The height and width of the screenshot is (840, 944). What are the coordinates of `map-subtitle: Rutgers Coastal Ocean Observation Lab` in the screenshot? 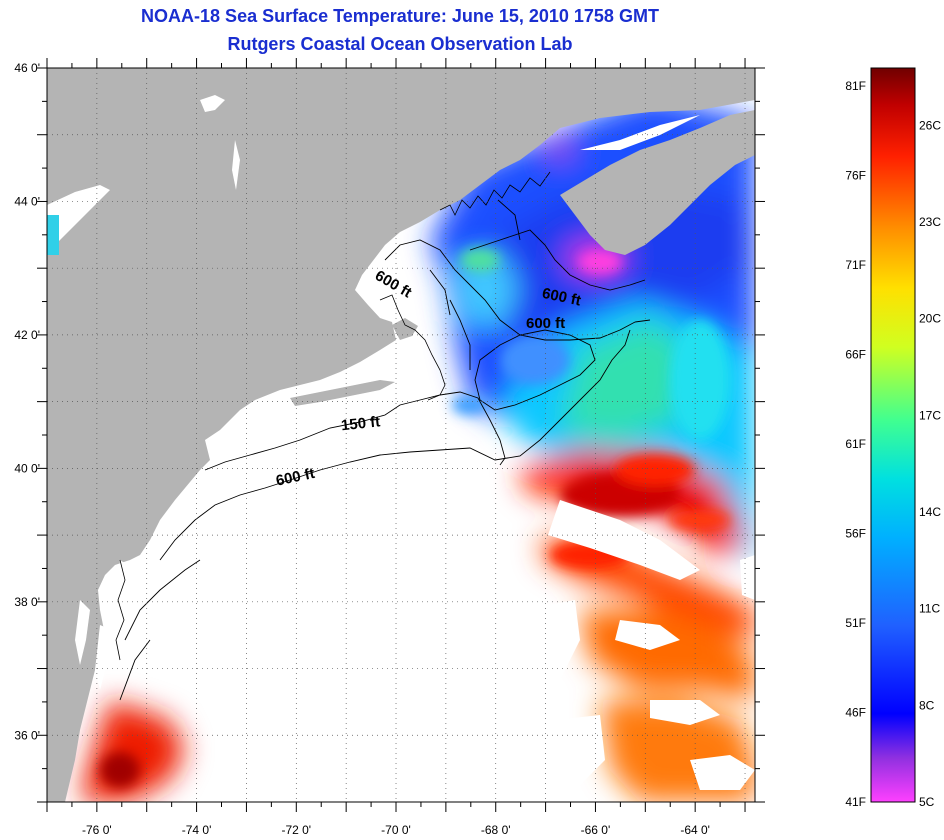 It's located at (400, 44).